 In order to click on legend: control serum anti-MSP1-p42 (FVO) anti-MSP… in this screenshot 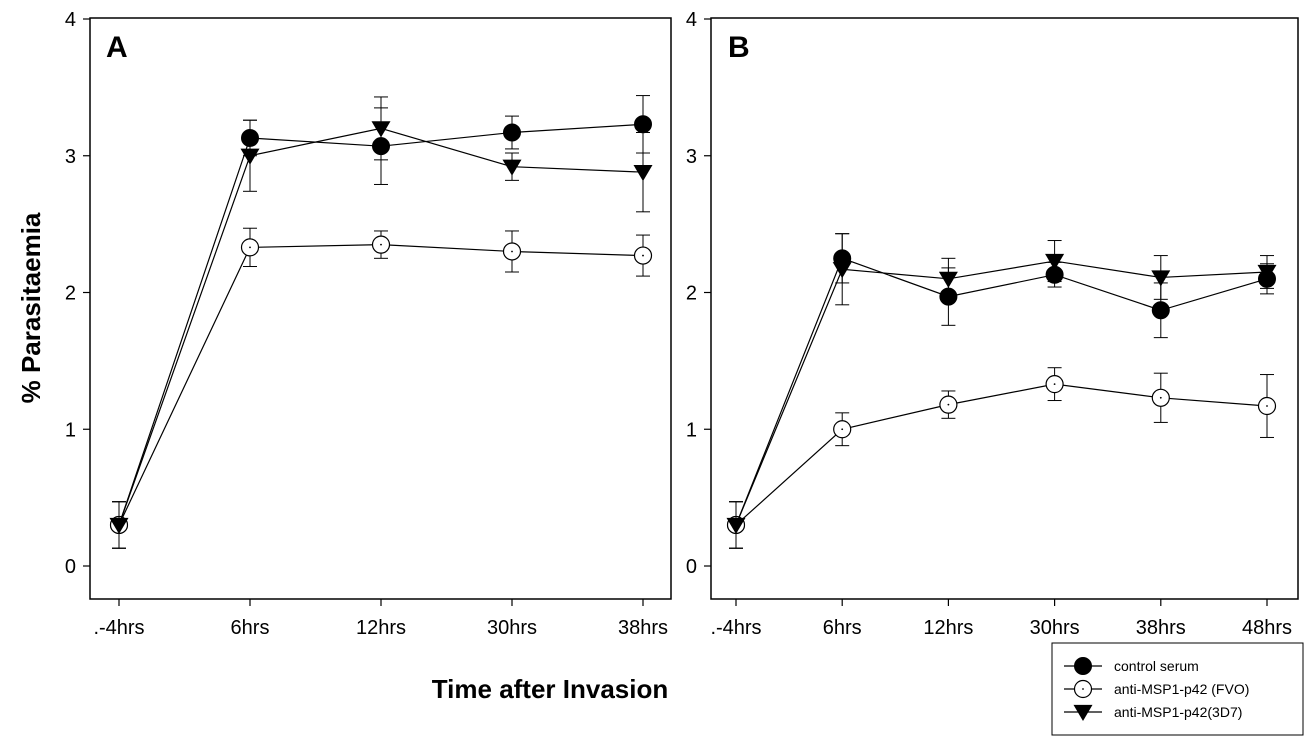, I will do `click(1177, 689)`.